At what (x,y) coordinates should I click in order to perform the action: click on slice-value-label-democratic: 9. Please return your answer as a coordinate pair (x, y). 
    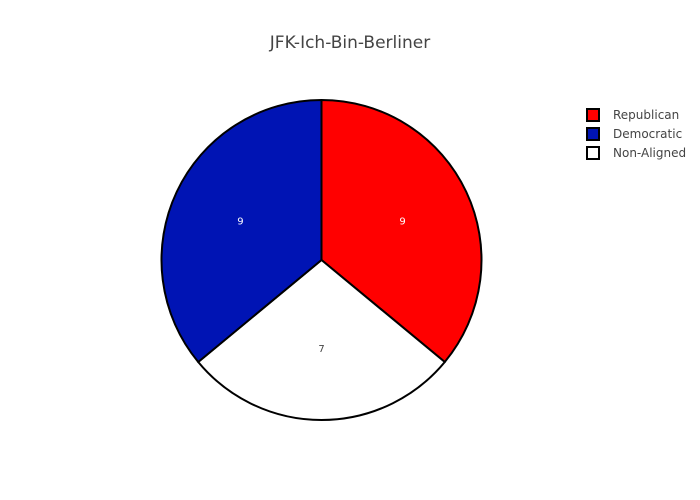
    Looking at the image, I should click on (240, 221).